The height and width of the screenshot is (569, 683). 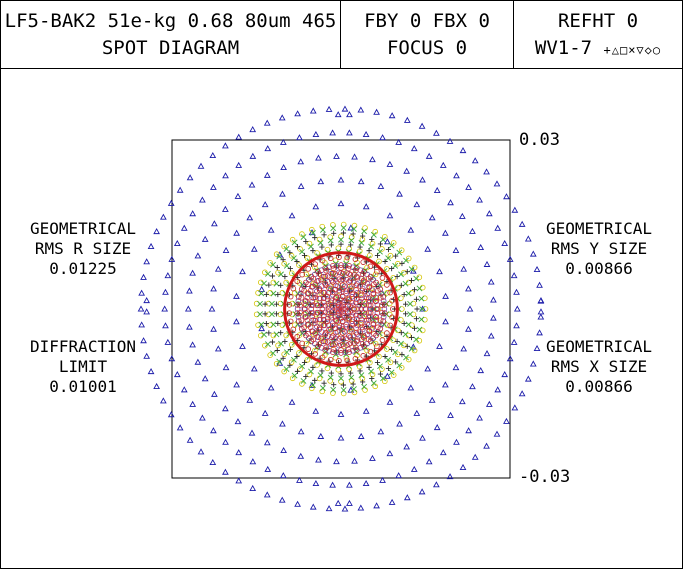 I want to click on diffraction-value: 0.01001, so click(x=83, y=386).